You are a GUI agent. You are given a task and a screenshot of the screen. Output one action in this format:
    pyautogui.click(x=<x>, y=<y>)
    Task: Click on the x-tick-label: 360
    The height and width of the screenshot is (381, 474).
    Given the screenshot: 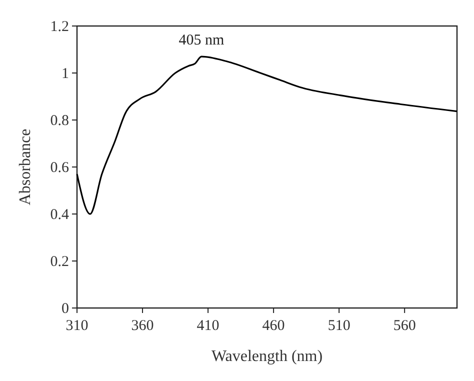 What is the action you would take?
    pyautogui.click(x=142, y=326)
    